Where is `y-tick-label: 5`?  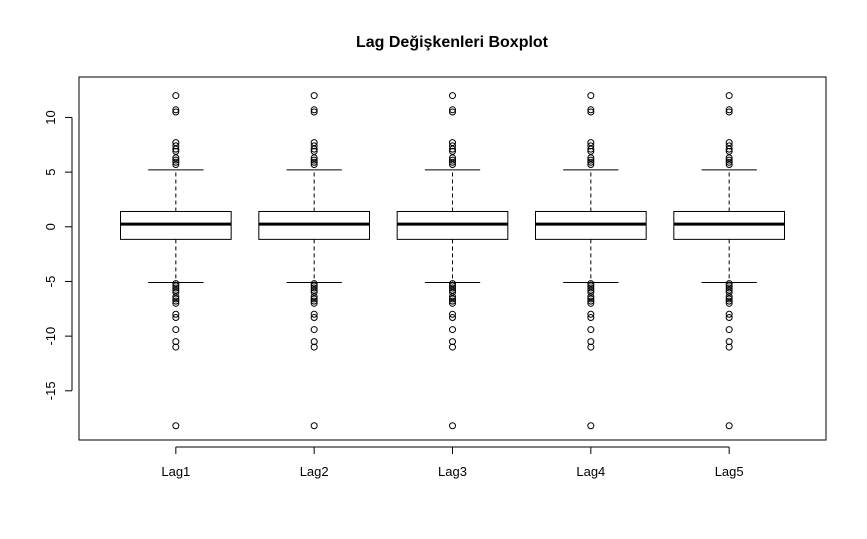
y-tick-label: 5 is located at coordinates (50, 172).